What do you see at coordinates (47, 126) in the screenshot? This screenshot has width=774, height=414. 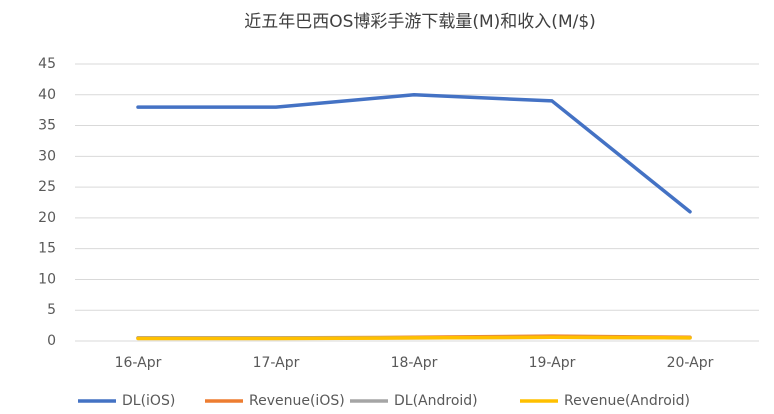 I see `y-tick-label: 35` at bounding box center [47, 126].